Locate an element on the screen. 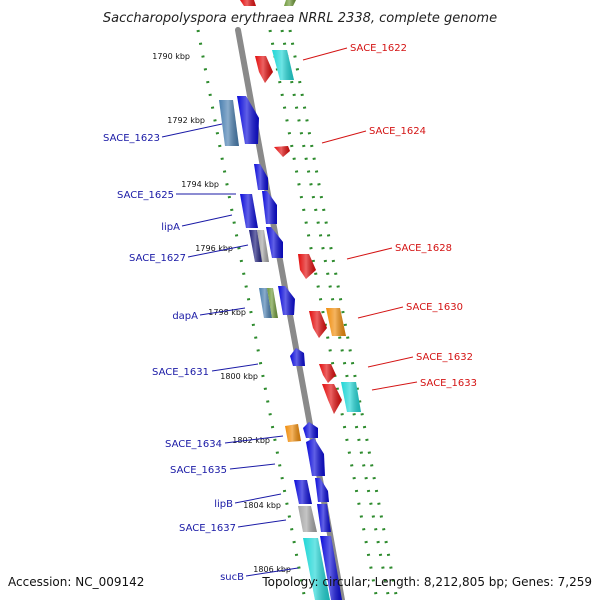  gene-label: SACE_1623 is located at coordinates (131, 138).